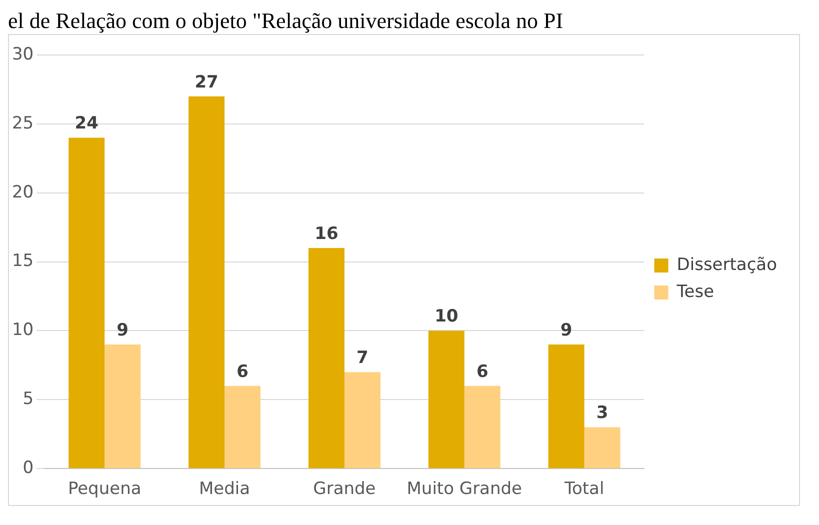 The height and width of the screenshot is (525, 819). I want to click on y-tick-label: 0, so click(28, 468).